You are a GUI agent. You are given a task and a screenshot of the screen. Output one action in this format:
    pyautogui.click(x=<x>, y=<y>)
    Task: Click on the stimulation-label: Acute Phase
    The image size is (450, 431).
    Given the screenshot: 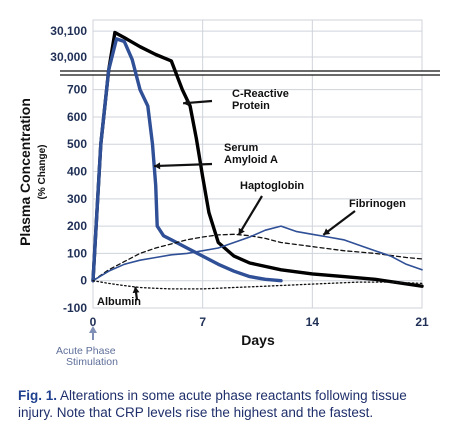 What is the action you would take?
    pyautogui.click(x=86, y=351)
    